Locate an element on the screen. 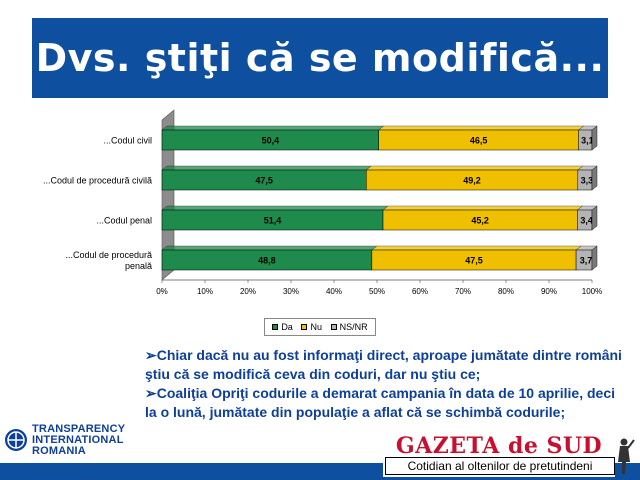 This screenshot has width=640, height=480. legend-label-nsnr: NS/NR is located at coordinates (353, 327).